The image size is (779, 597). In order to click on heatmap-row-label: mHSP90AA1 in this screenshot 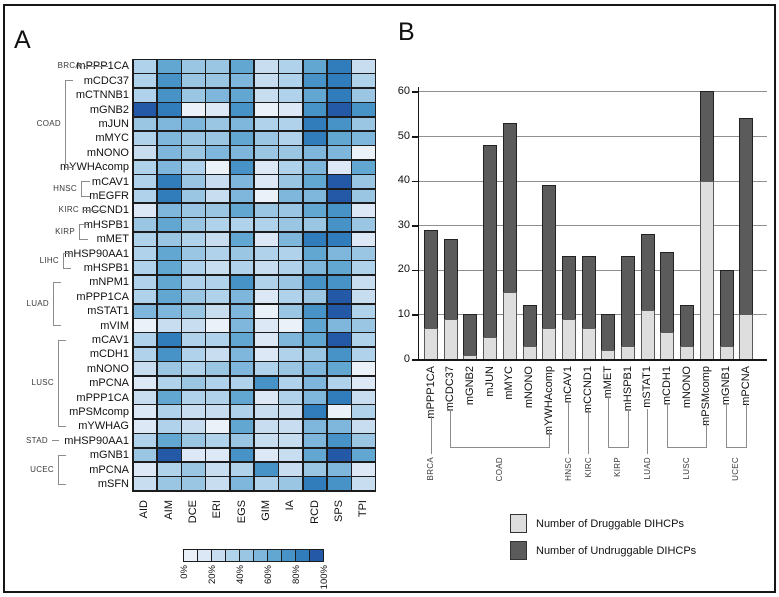, I will do `click(96, 253)`.